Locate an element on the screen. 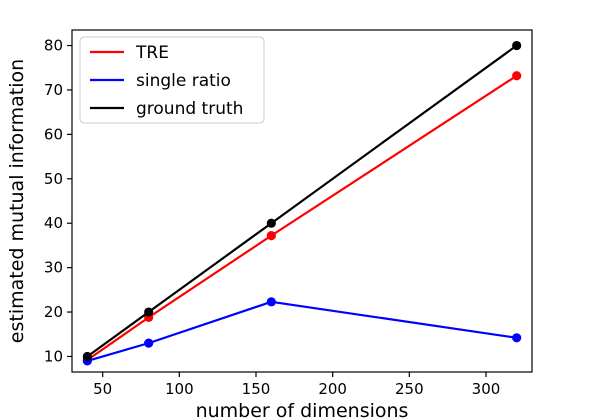  y-tick-label-5: 60 is located at coordinates (53, 134).